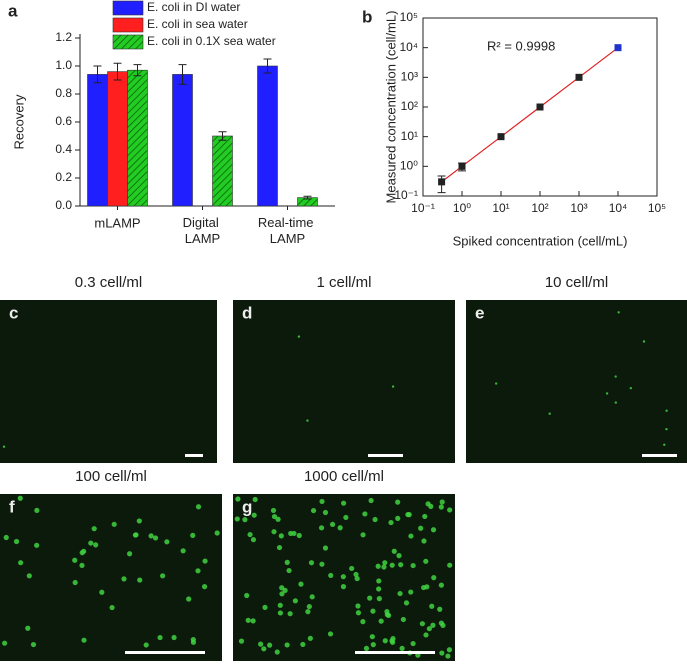  I want to click on x-tick-label: 10¹, so click(500, 208).